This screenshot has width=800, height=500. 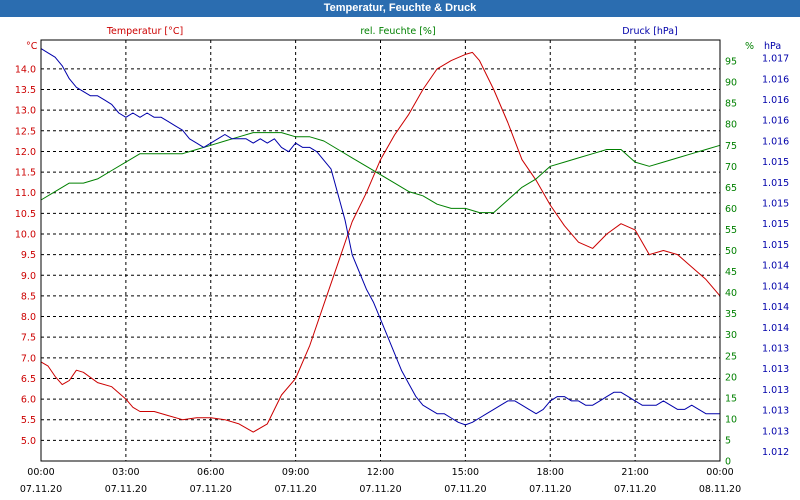 I want to click on temperature-tick-label: 9.0, so click(x=28, y=276).